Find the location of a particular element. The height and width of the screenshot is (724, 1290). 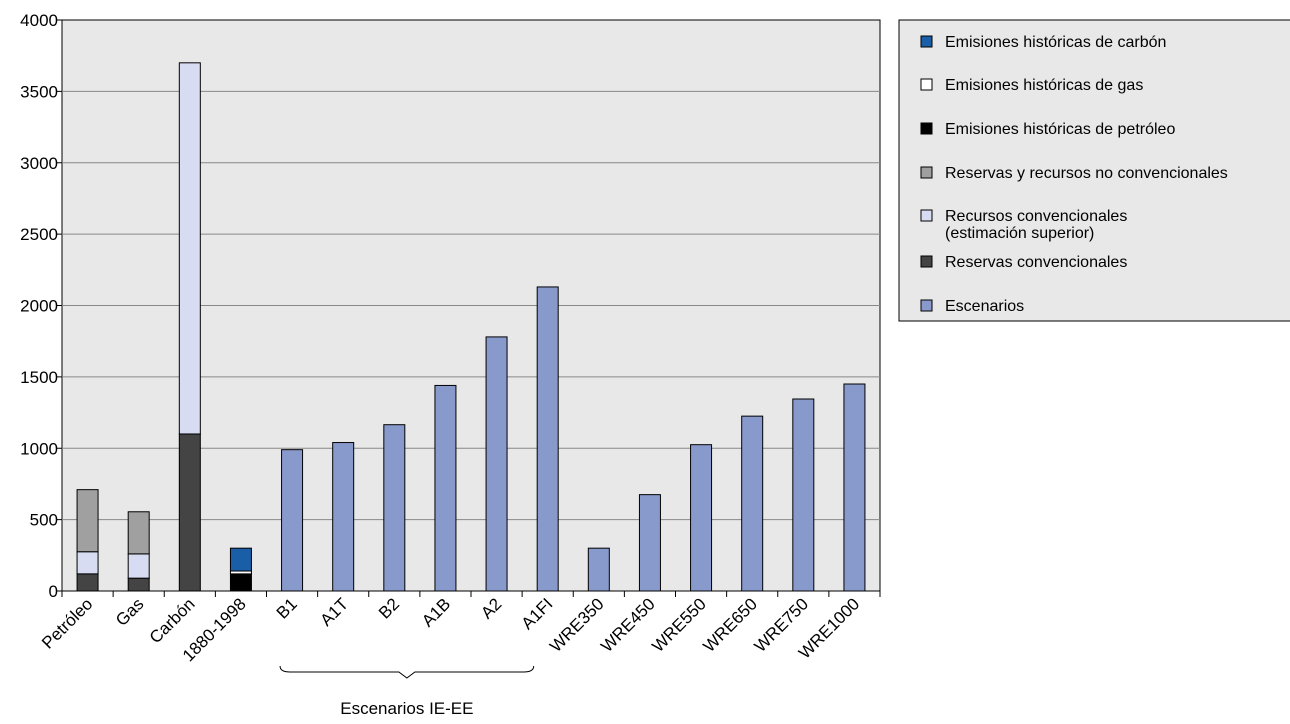

legend-label: Emisiones históricas de carbón is located at coordinates (1055, 42).